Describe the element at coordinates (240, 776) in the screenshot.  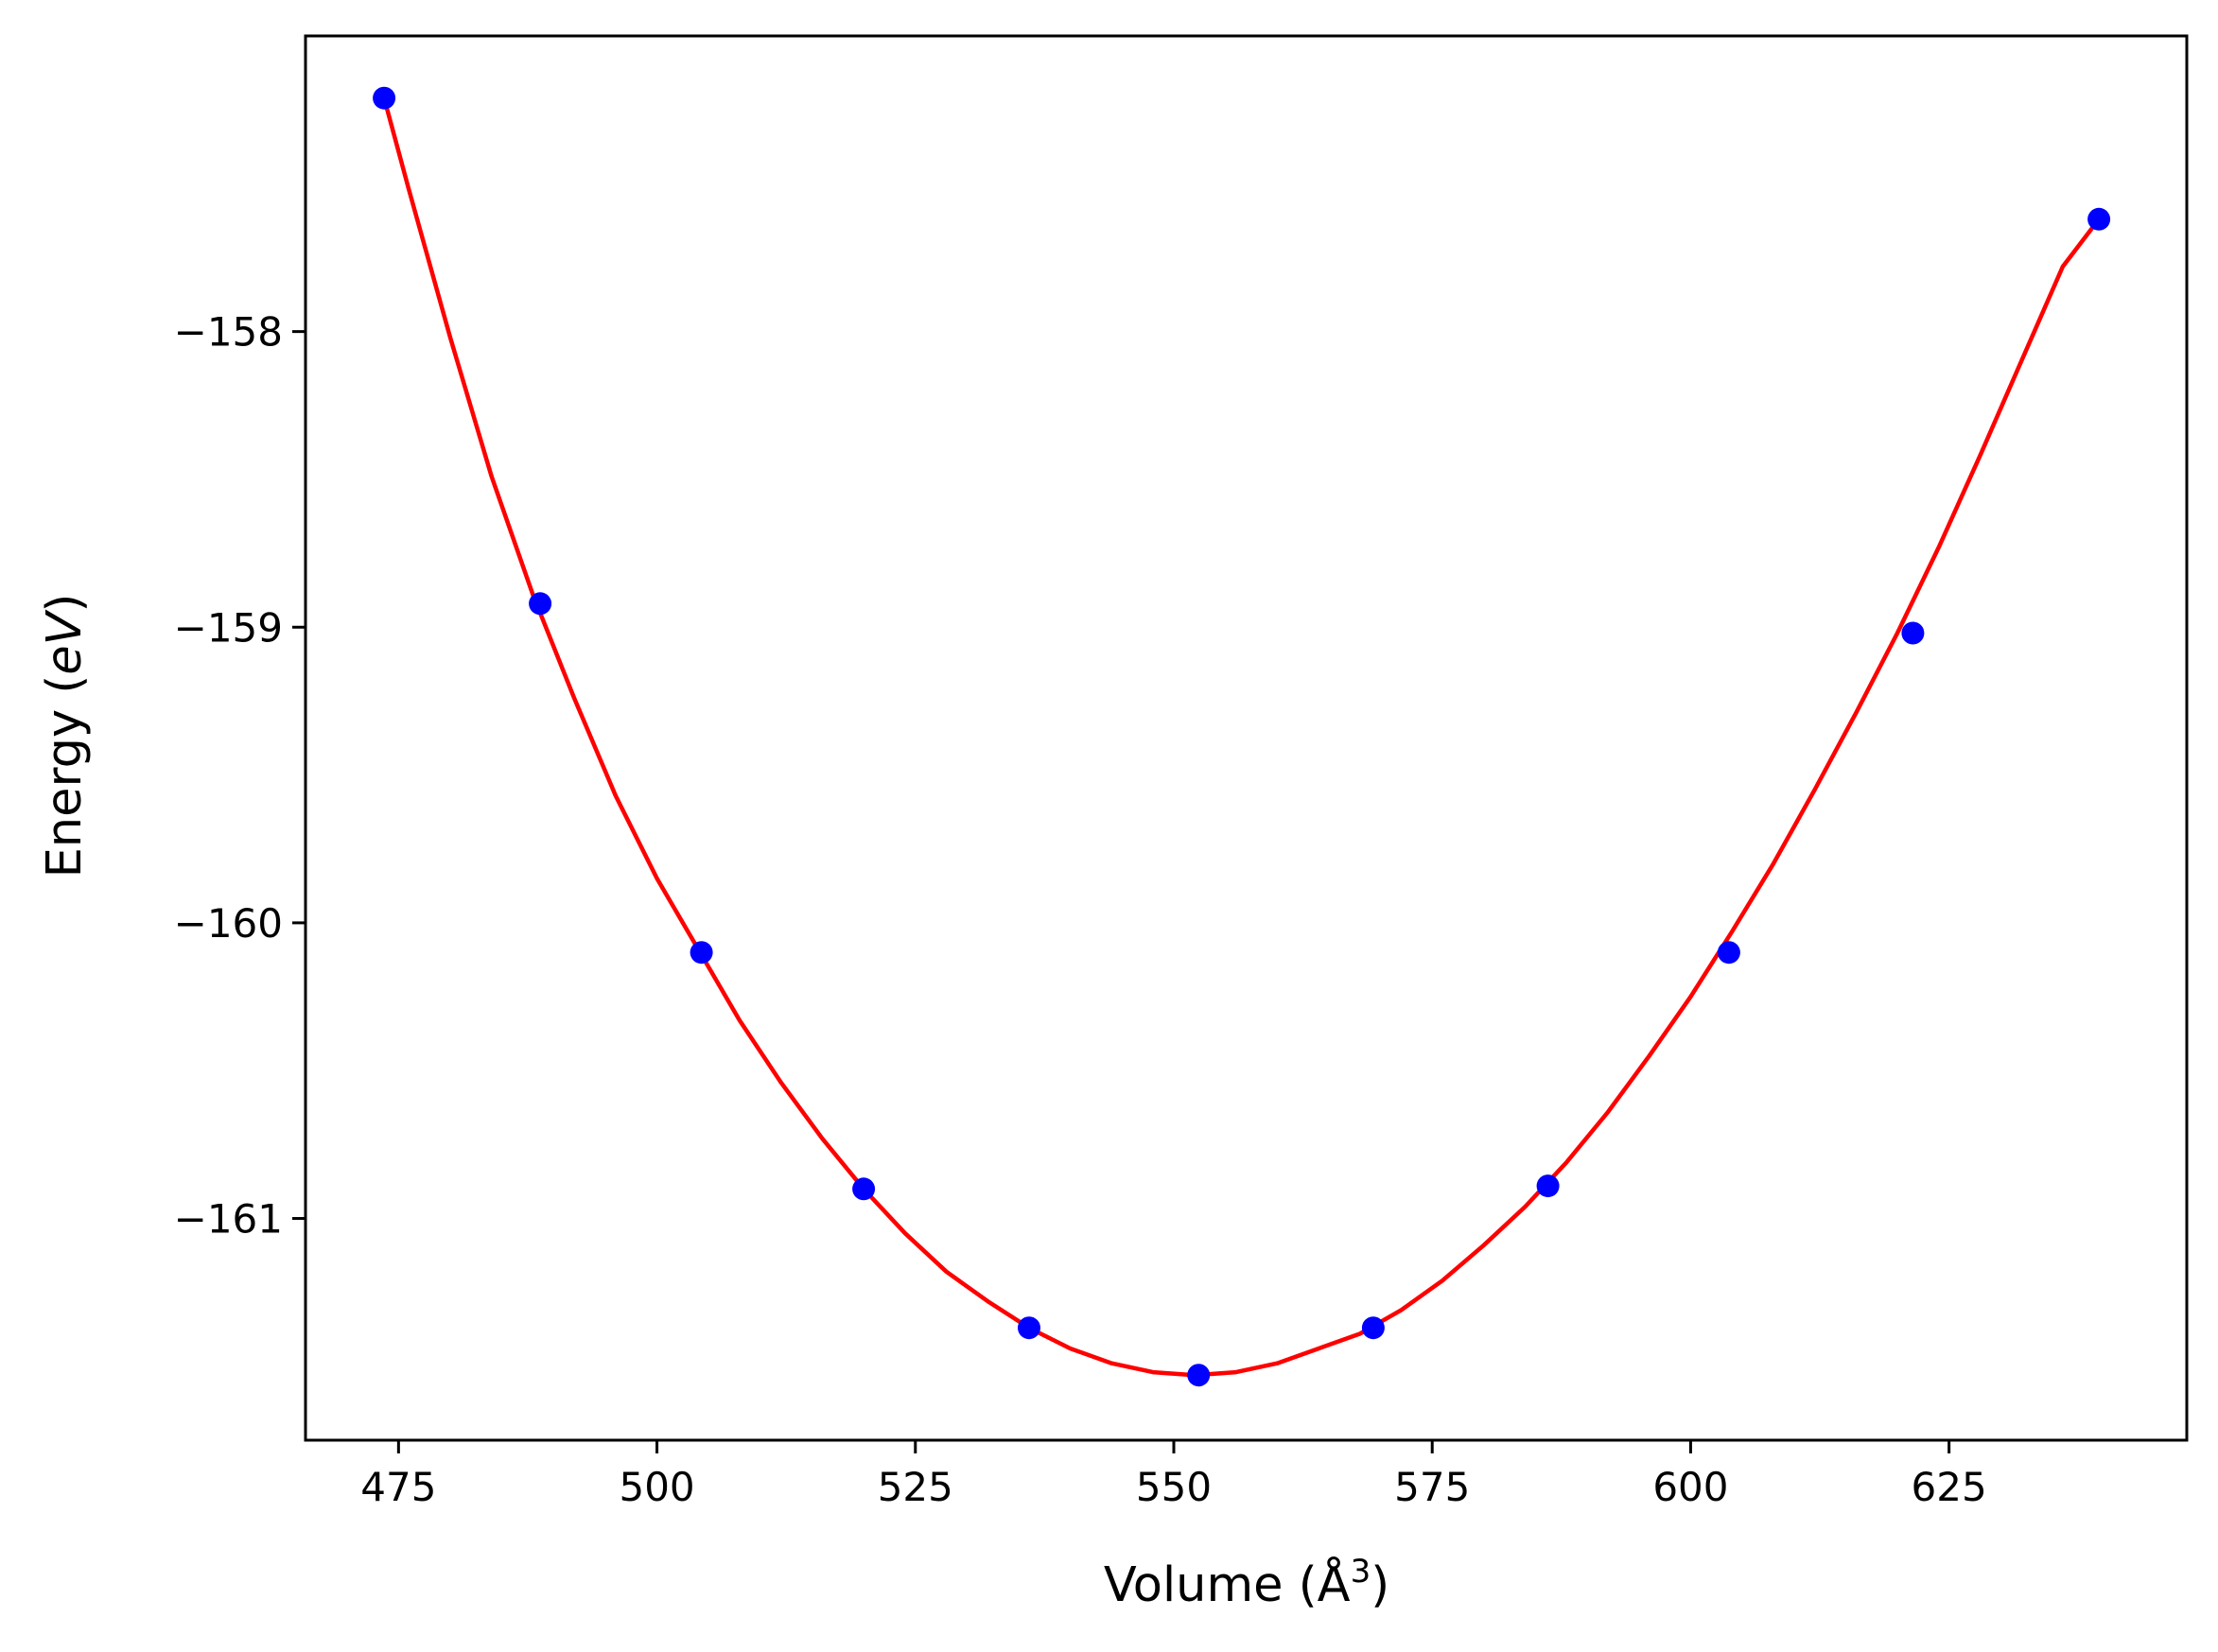
I see `y-axis-ticks: −158 −159 −160 −161` at that location.